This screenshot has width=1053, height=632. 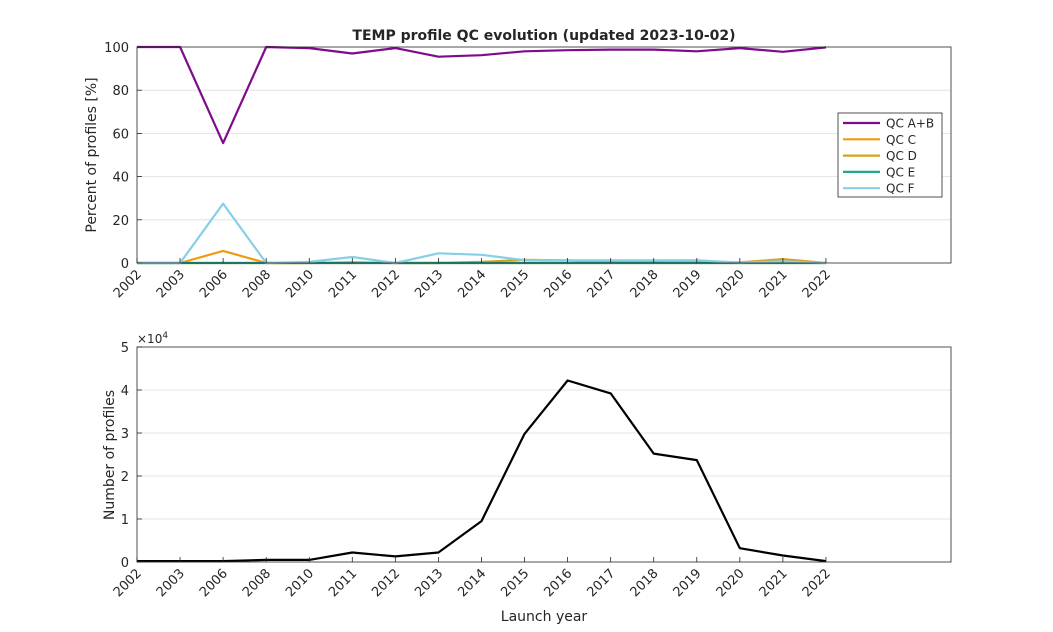 I want to click on legend-label: QC F, so click(x=900, y=189).